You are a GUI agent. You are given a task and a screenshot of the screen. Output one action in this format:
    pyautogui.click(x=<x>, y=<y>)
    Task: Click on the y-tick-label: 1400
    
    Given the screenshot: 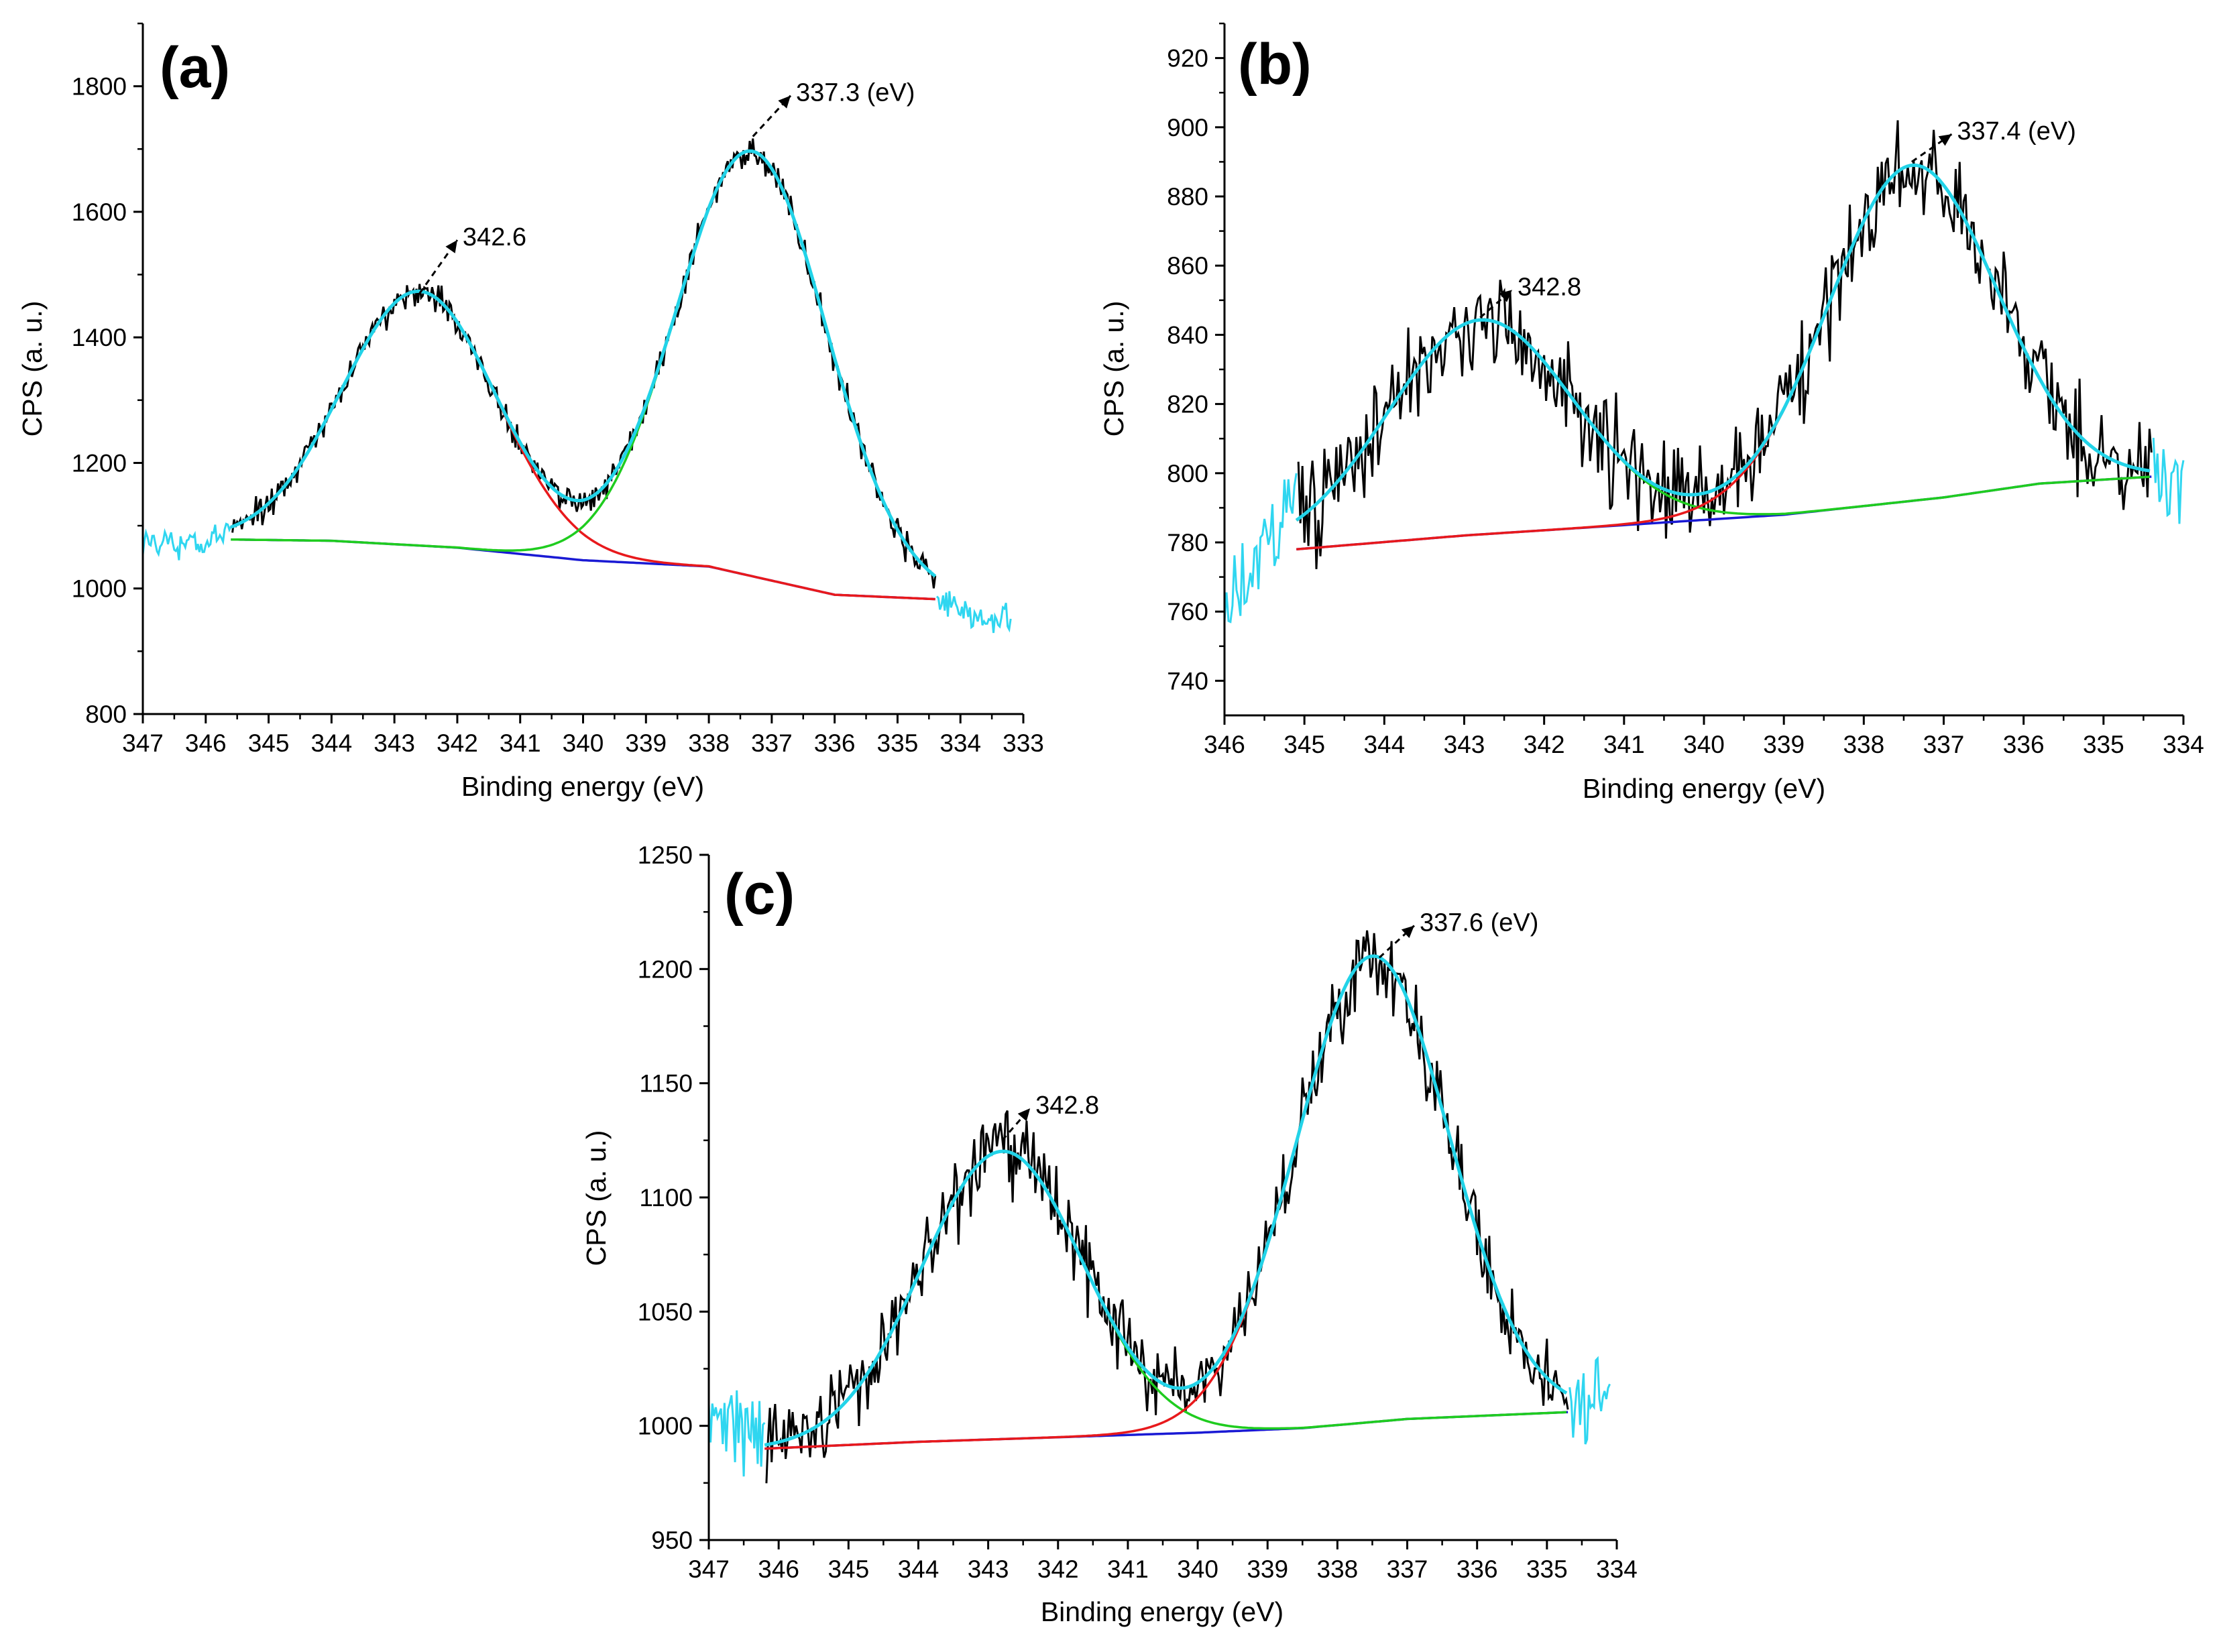 What is the action you would take?
    pyautogui.click(x=99, y=337)
    